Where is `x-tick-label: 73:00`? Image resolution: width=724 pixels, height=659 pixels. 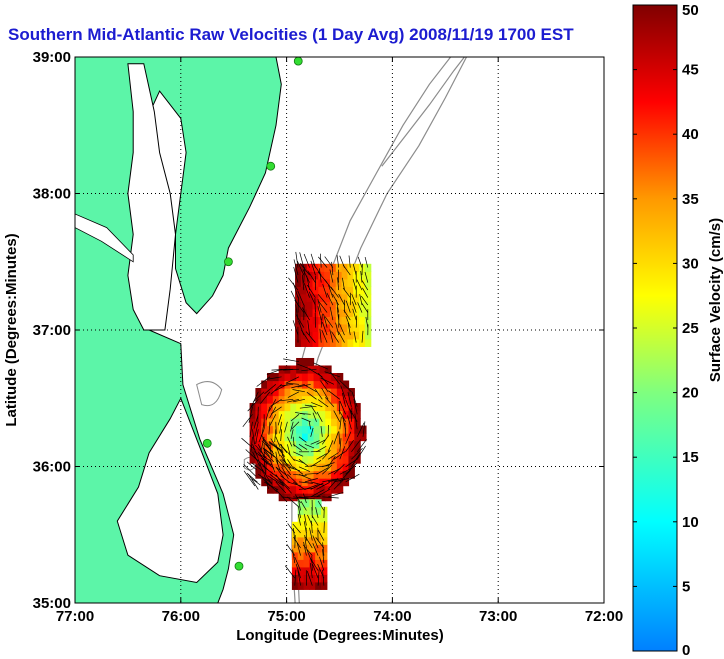
x-tick-label: 73:00 is located at coordinates (498, 616).